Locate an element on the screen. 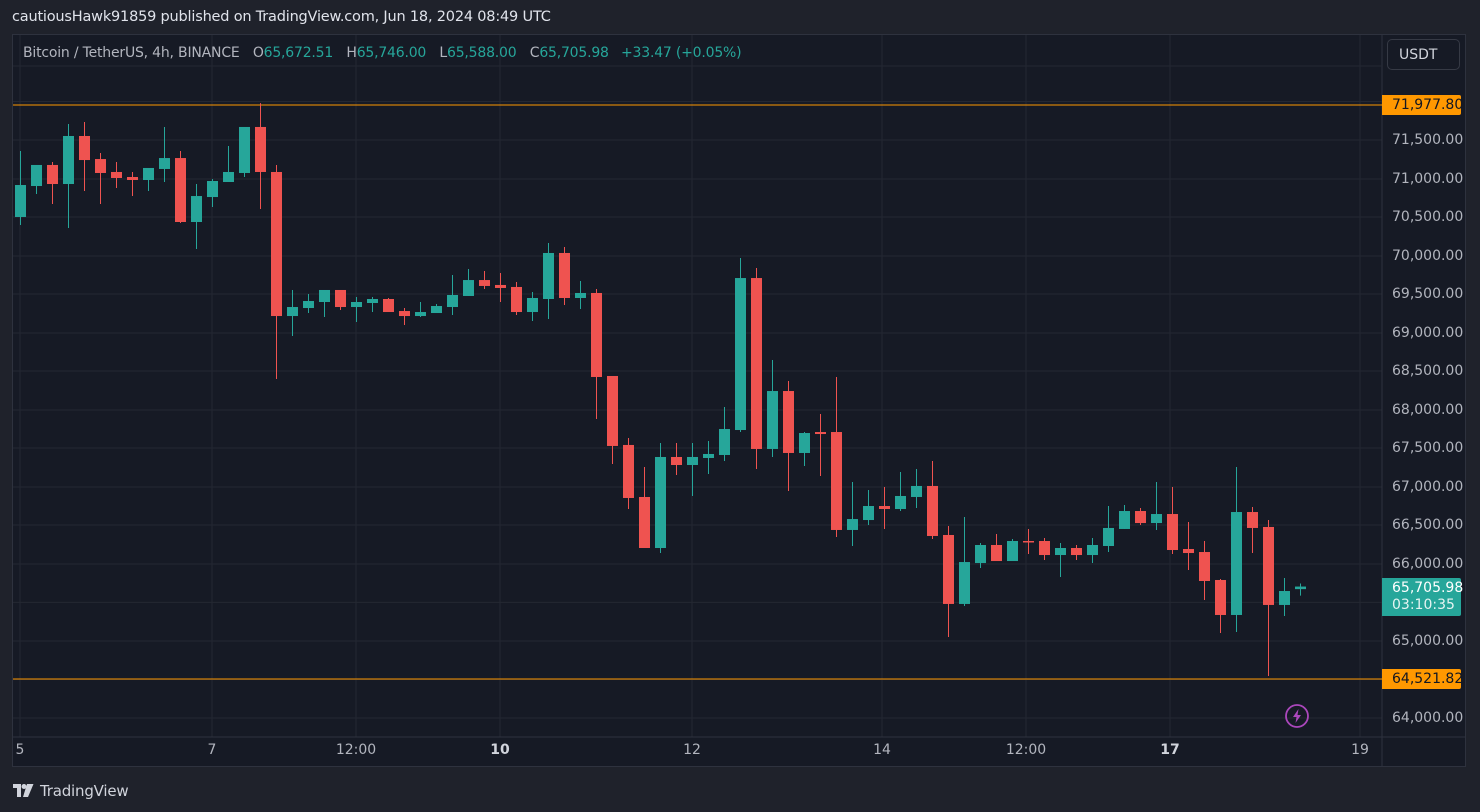 This screenshot has height=812, width=1480. open-label: O is located at coordinates (258, 53).